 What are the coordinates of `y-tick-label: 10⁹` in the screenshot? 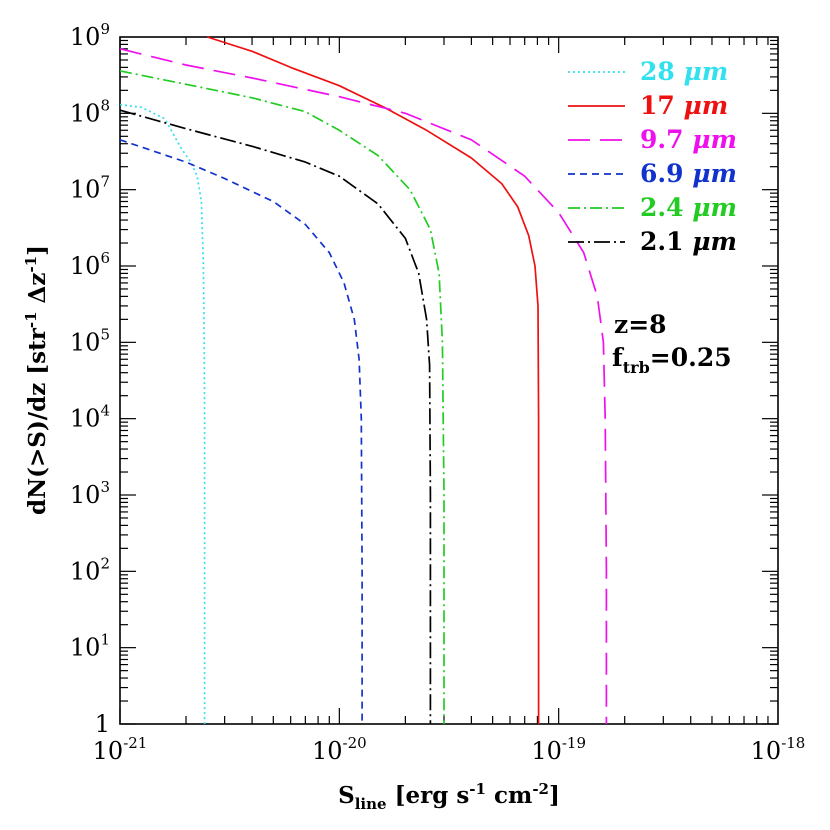 It's located at (90, 35).